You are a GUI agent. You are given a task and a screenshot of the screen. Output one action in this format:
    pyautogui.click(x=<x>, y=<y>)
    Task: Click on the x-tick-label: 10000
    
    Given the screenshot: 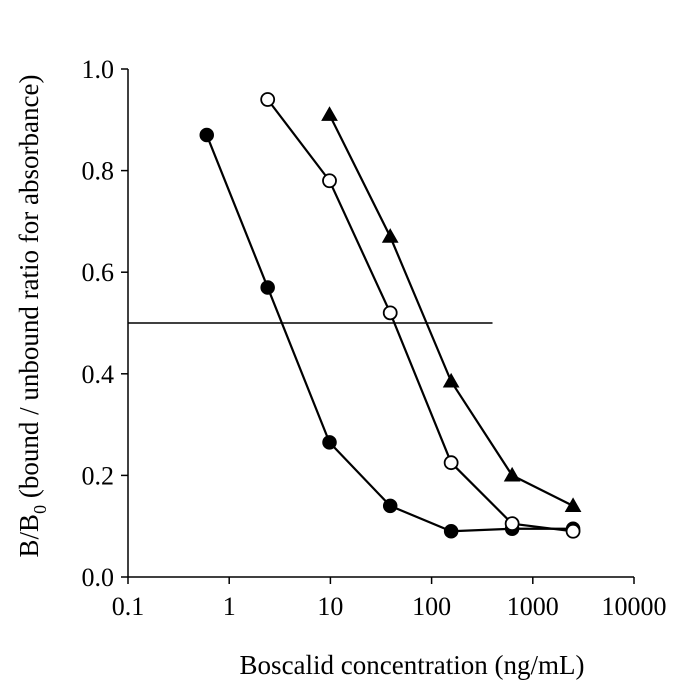 What is the action you would take?
    pyautogui.click(x=634, y=606)
    